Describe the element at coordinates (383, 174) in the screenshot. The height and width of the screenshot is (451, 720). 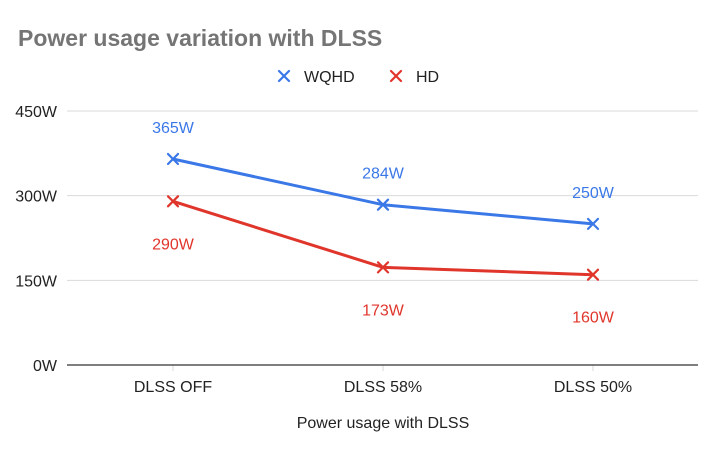
I see `data-label-wqhd: 284W` at that location.